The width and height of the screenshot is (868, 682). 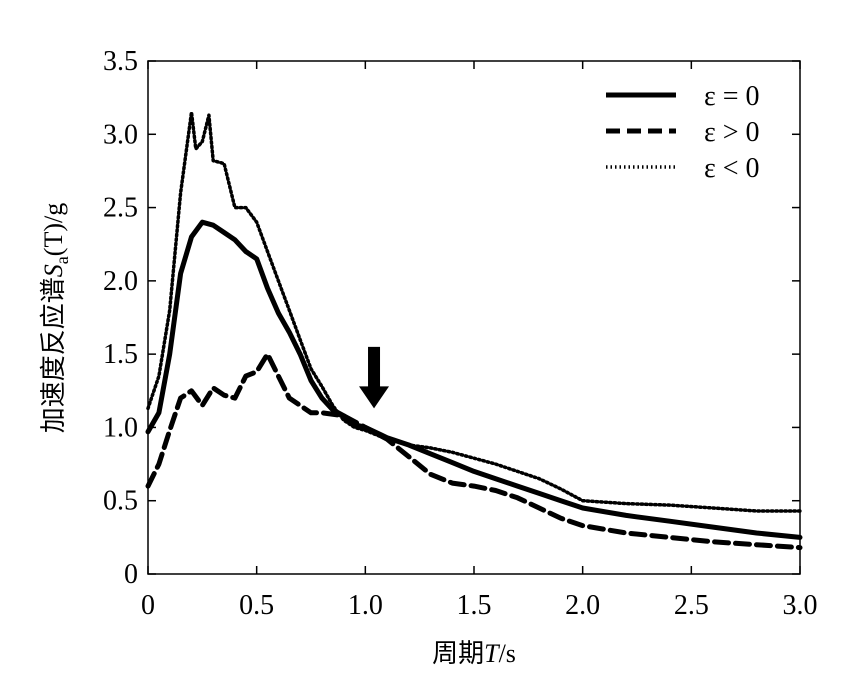 I want to click on y-tick-label: 1.0, so click(x=120, y=427).